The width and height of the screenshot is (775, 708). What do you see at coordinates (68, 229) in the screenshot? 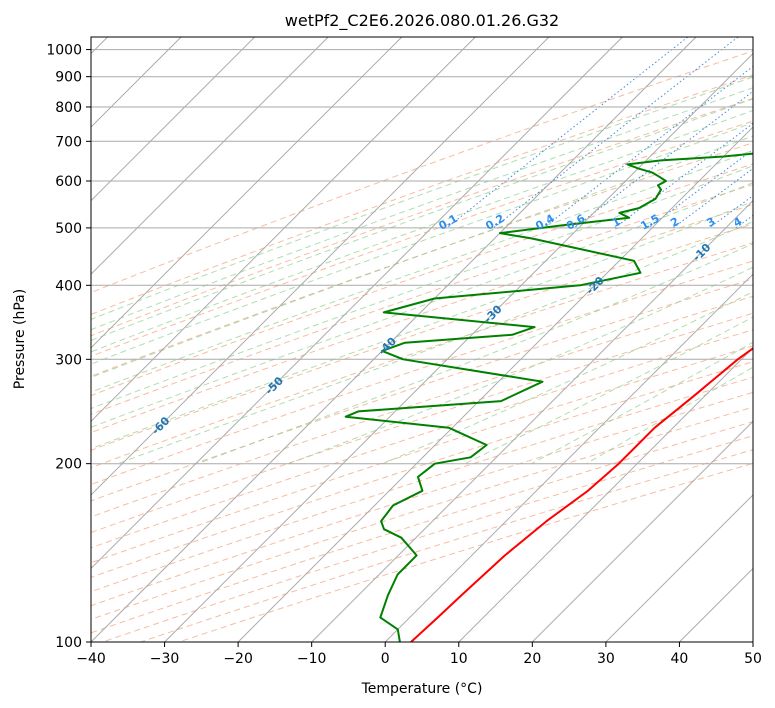
I see `y-tick-label: 500` at bounding box center [68, 229].